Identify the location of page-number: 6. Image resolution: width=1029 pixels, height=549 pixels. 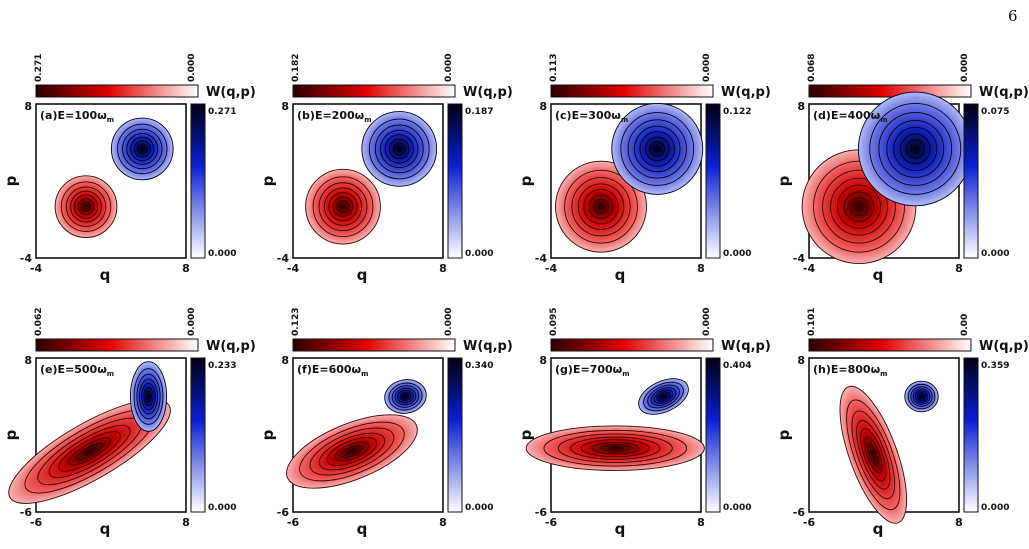
(1013, 16).